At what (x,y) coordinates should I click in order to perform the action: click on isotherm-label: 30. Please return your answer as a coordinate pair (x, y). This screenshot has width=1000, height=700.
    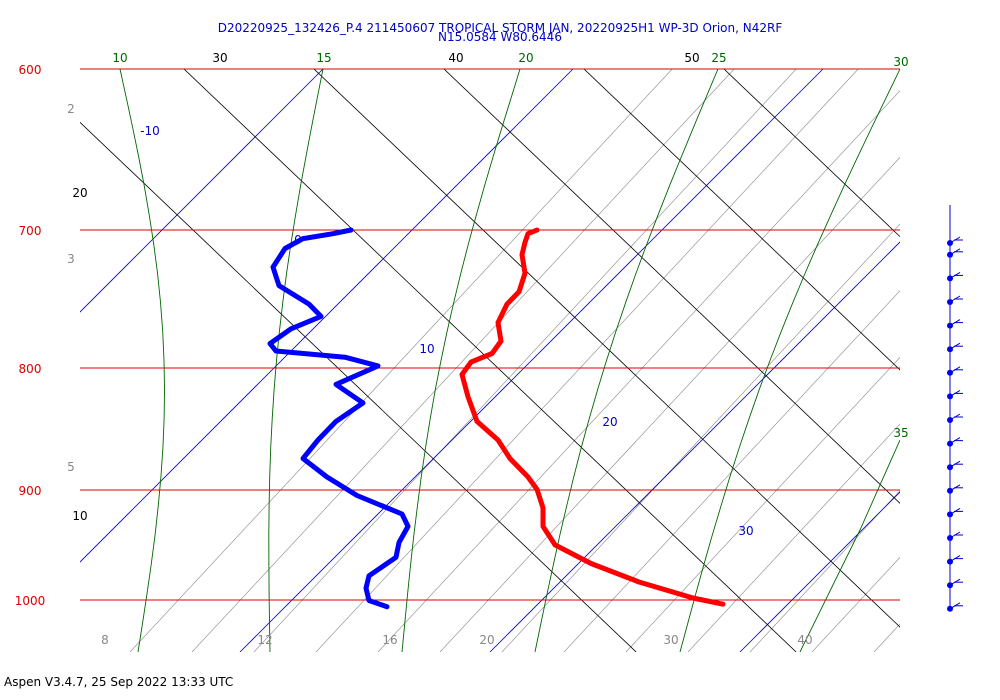
    Looking at the image, I should click on (745, 531).